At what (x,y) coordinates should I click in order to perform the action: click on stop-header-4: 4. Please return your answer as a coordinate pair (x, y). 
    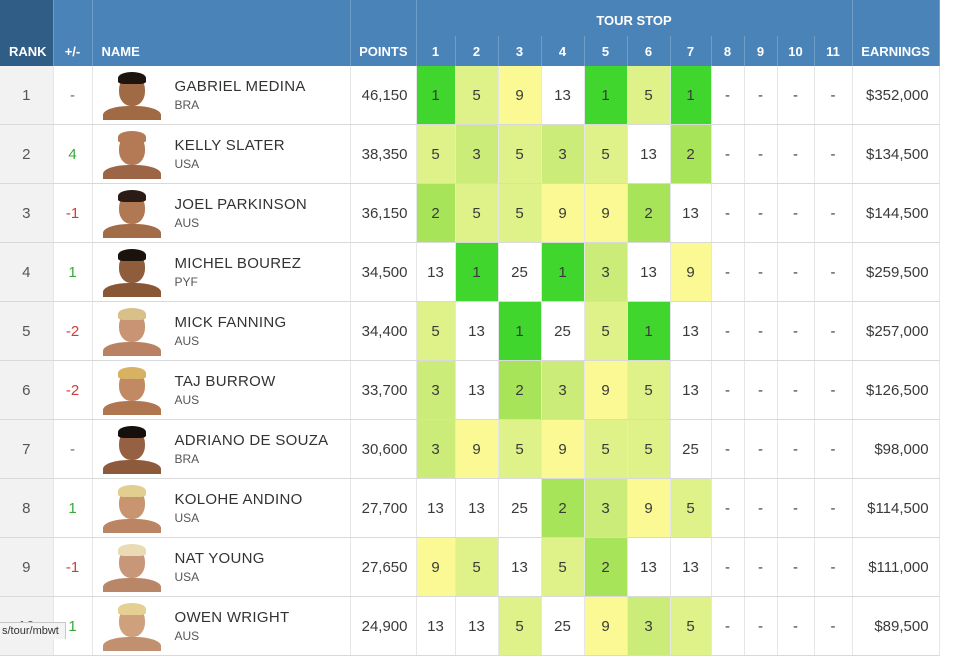
    Looking at the image, I should click on (563, 51).